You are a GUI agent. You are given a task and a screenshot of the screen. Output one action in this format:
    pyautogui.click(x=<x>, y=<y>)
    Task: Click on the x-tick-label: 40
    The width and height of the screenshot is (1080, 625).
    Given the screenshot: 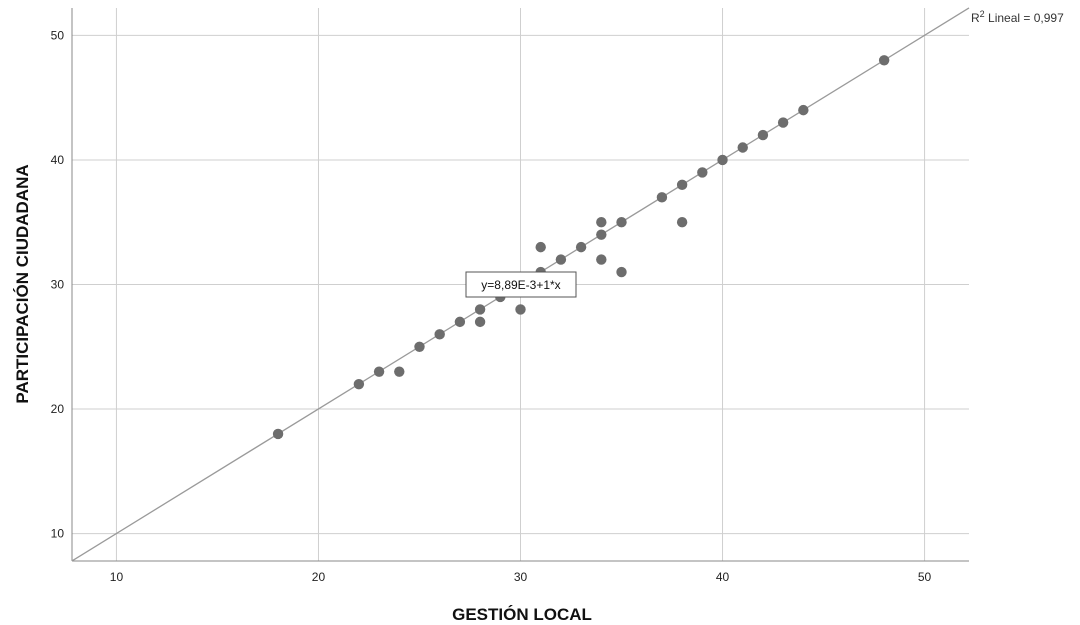 What is the action you would take?
    pyautogui.click(x=723, y=577)
    